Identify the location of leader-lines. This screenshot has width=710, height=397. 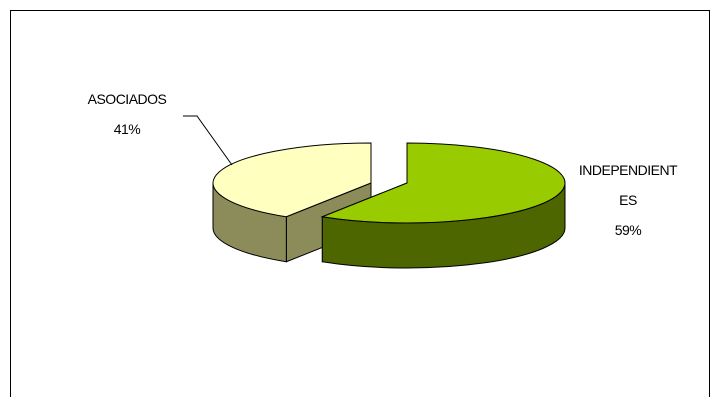
(207, 140).